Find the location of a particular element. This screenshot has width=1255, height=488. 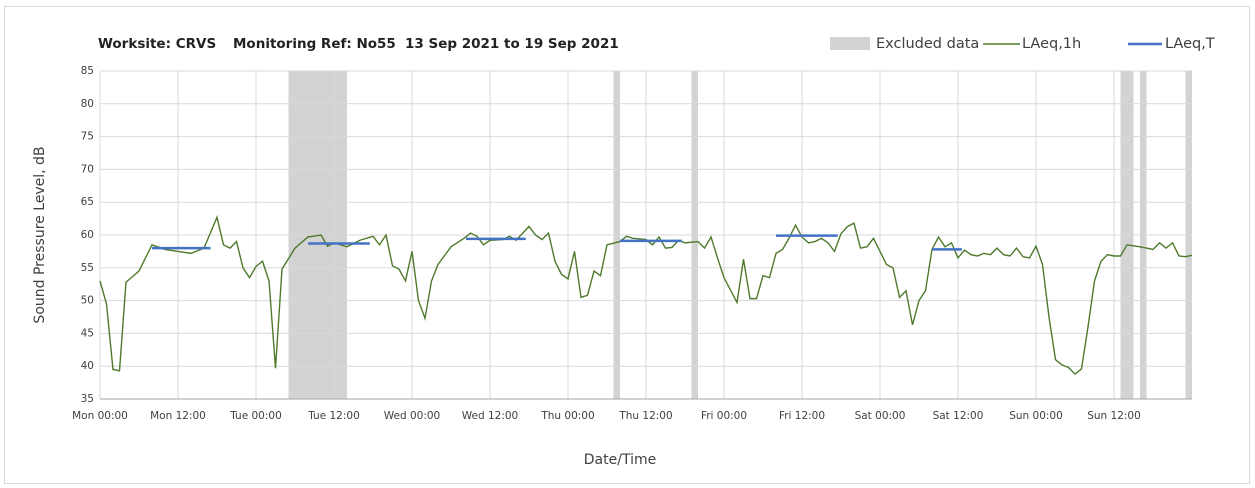

x-tick-label: Tue 00:00 is located at coordinates (255, 416).